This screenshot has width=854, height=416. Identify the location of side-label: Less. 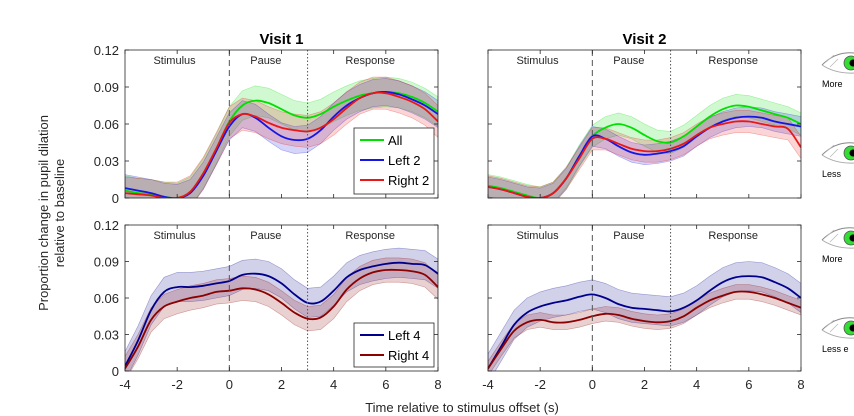
(832, 174).